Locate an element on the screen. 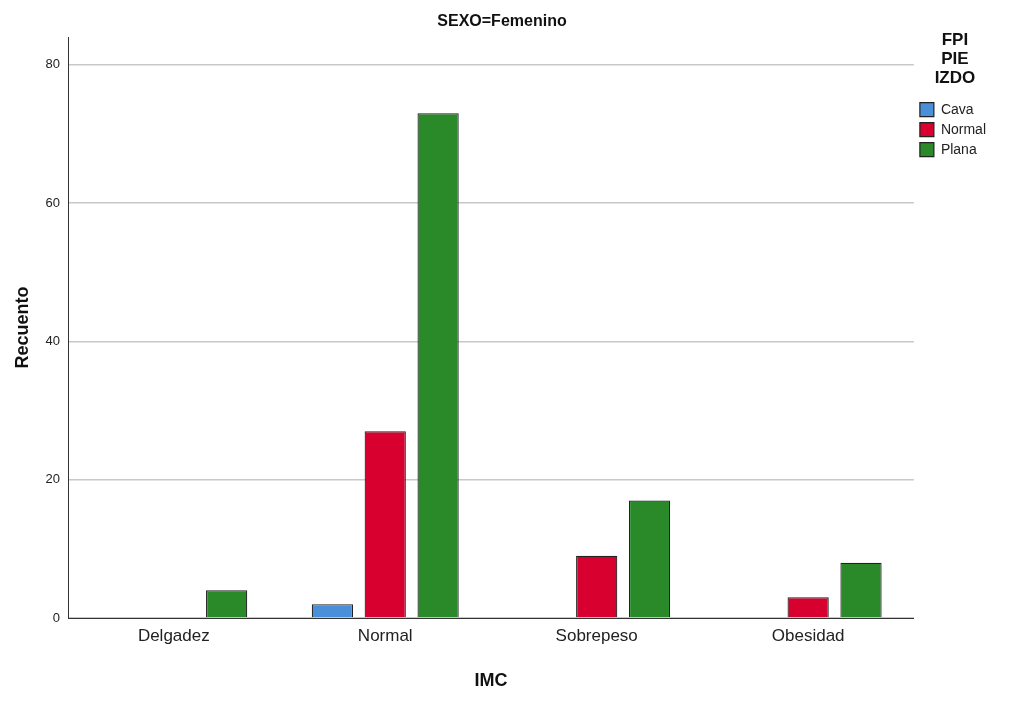  x-tick-label: Normal is located at coordinates (385, 635).